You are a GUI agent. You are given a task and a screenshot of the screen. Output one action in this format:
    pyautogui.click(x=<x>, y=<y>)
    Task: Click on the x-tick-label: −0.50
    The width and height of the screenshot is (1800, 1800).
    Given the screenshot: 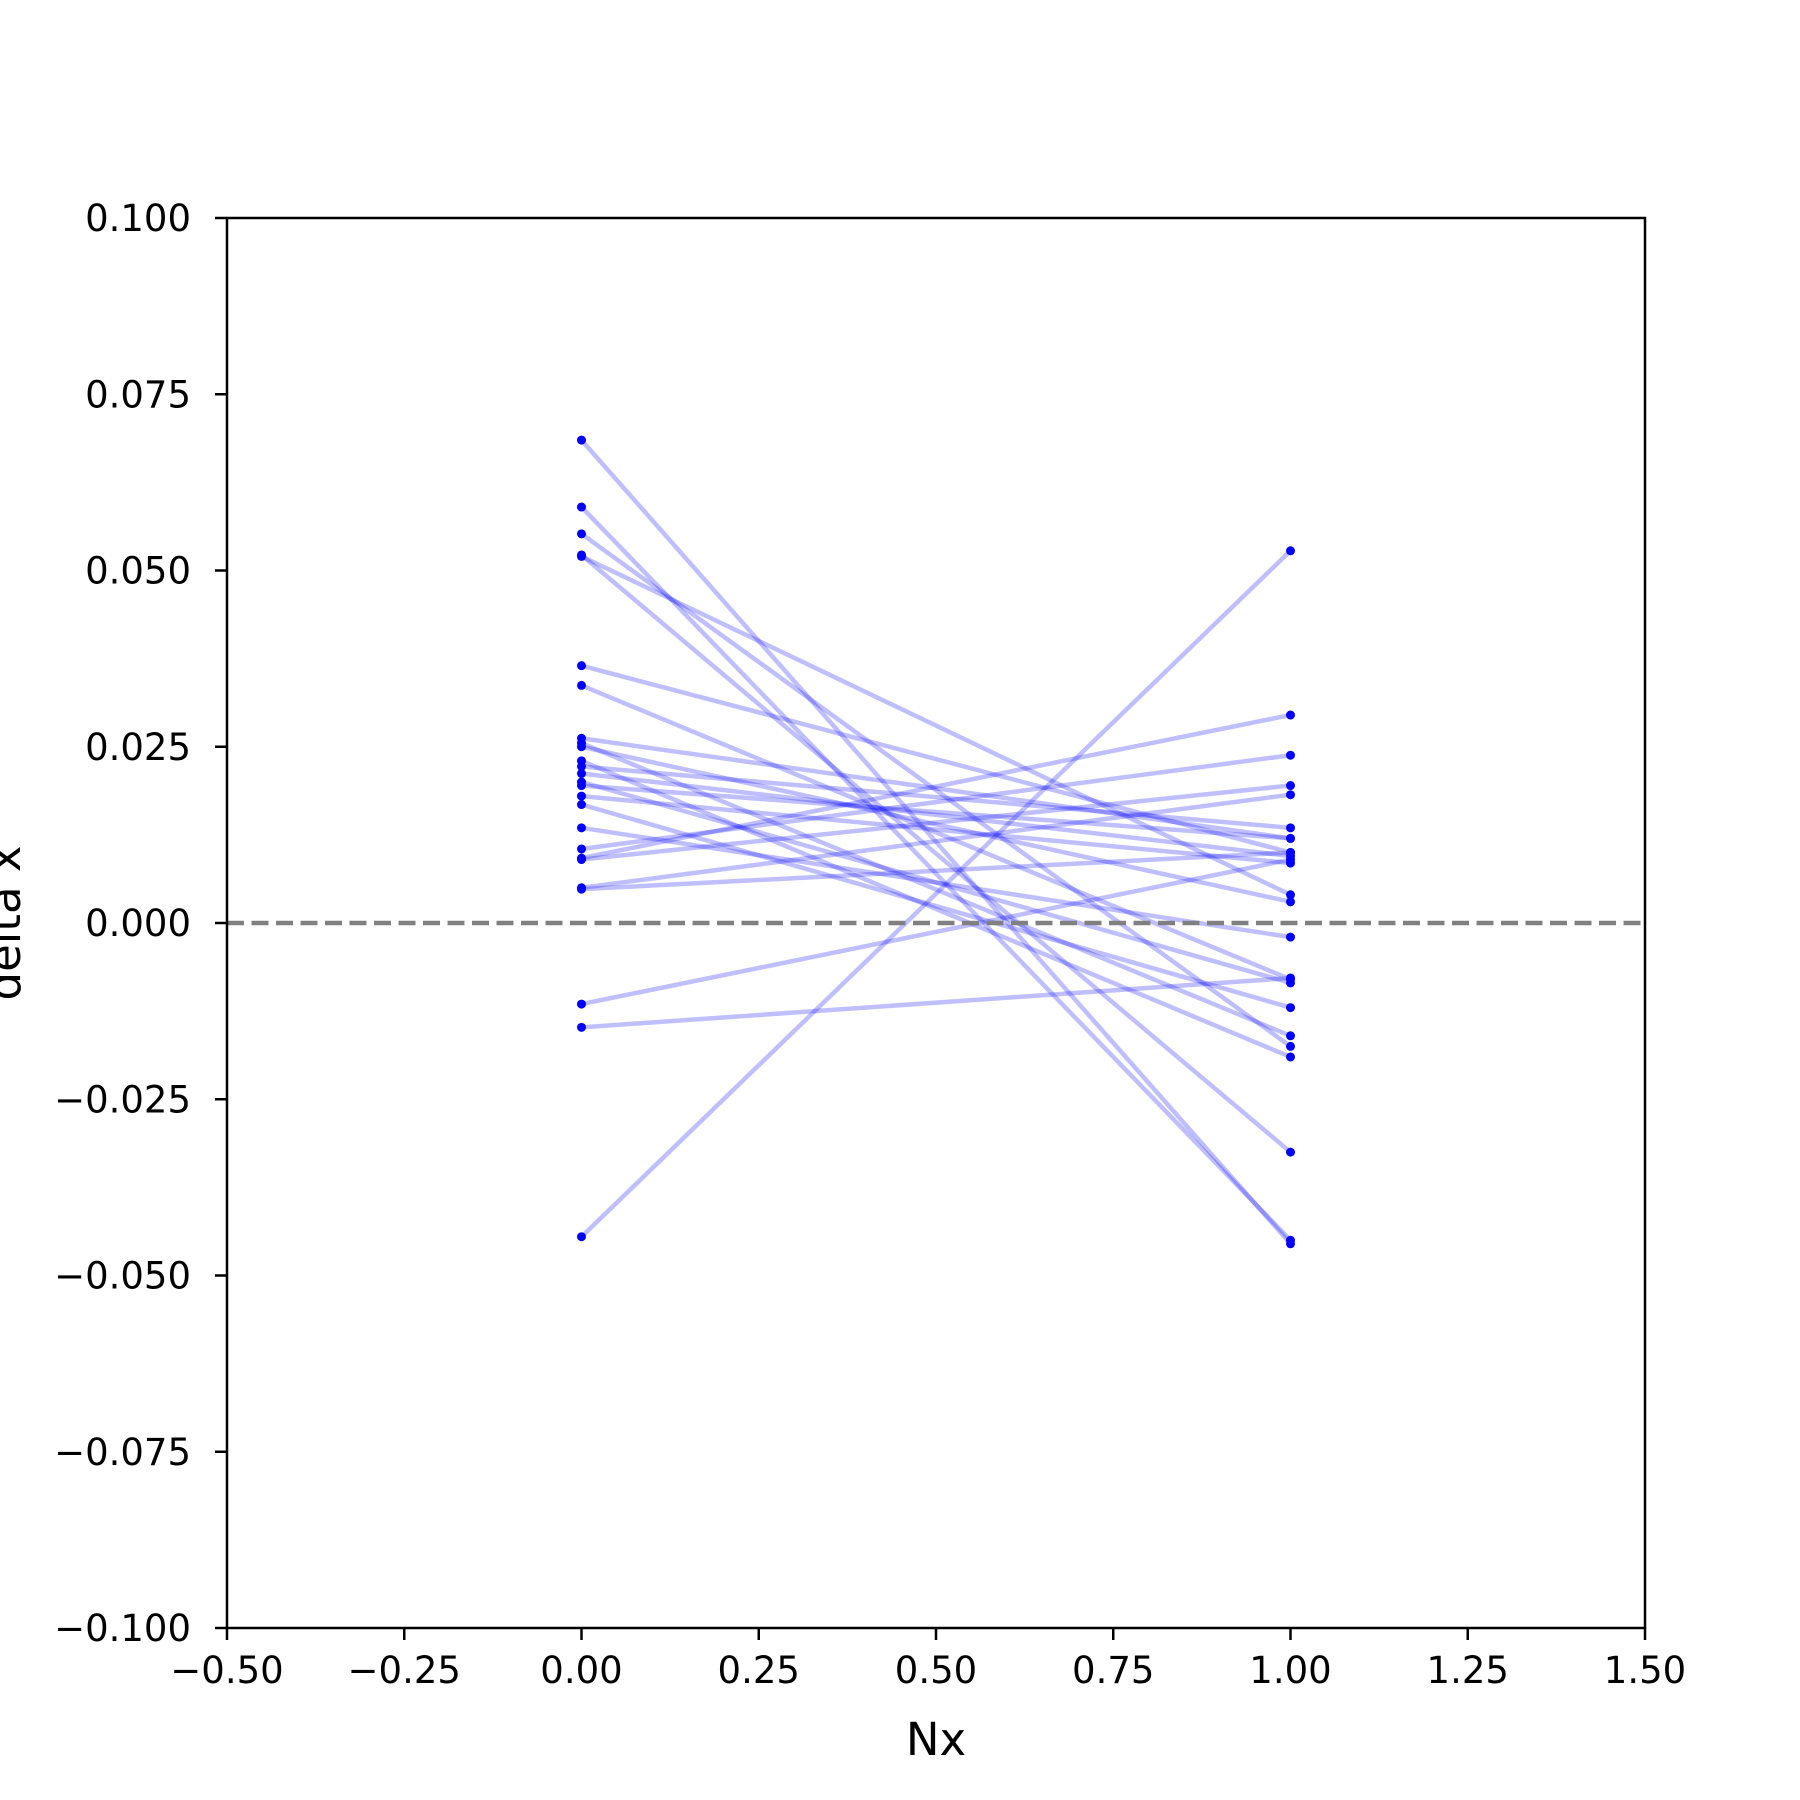 What is the action you would take?
    pyautogui.click(x=226, y=1670)
    